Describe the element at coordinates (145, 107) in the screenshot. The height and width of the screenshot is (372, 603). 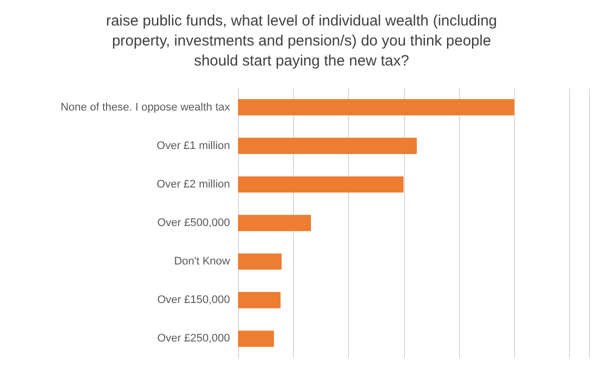
I see `y-tick-label: None of these. I oppose wealth tax` at that location.